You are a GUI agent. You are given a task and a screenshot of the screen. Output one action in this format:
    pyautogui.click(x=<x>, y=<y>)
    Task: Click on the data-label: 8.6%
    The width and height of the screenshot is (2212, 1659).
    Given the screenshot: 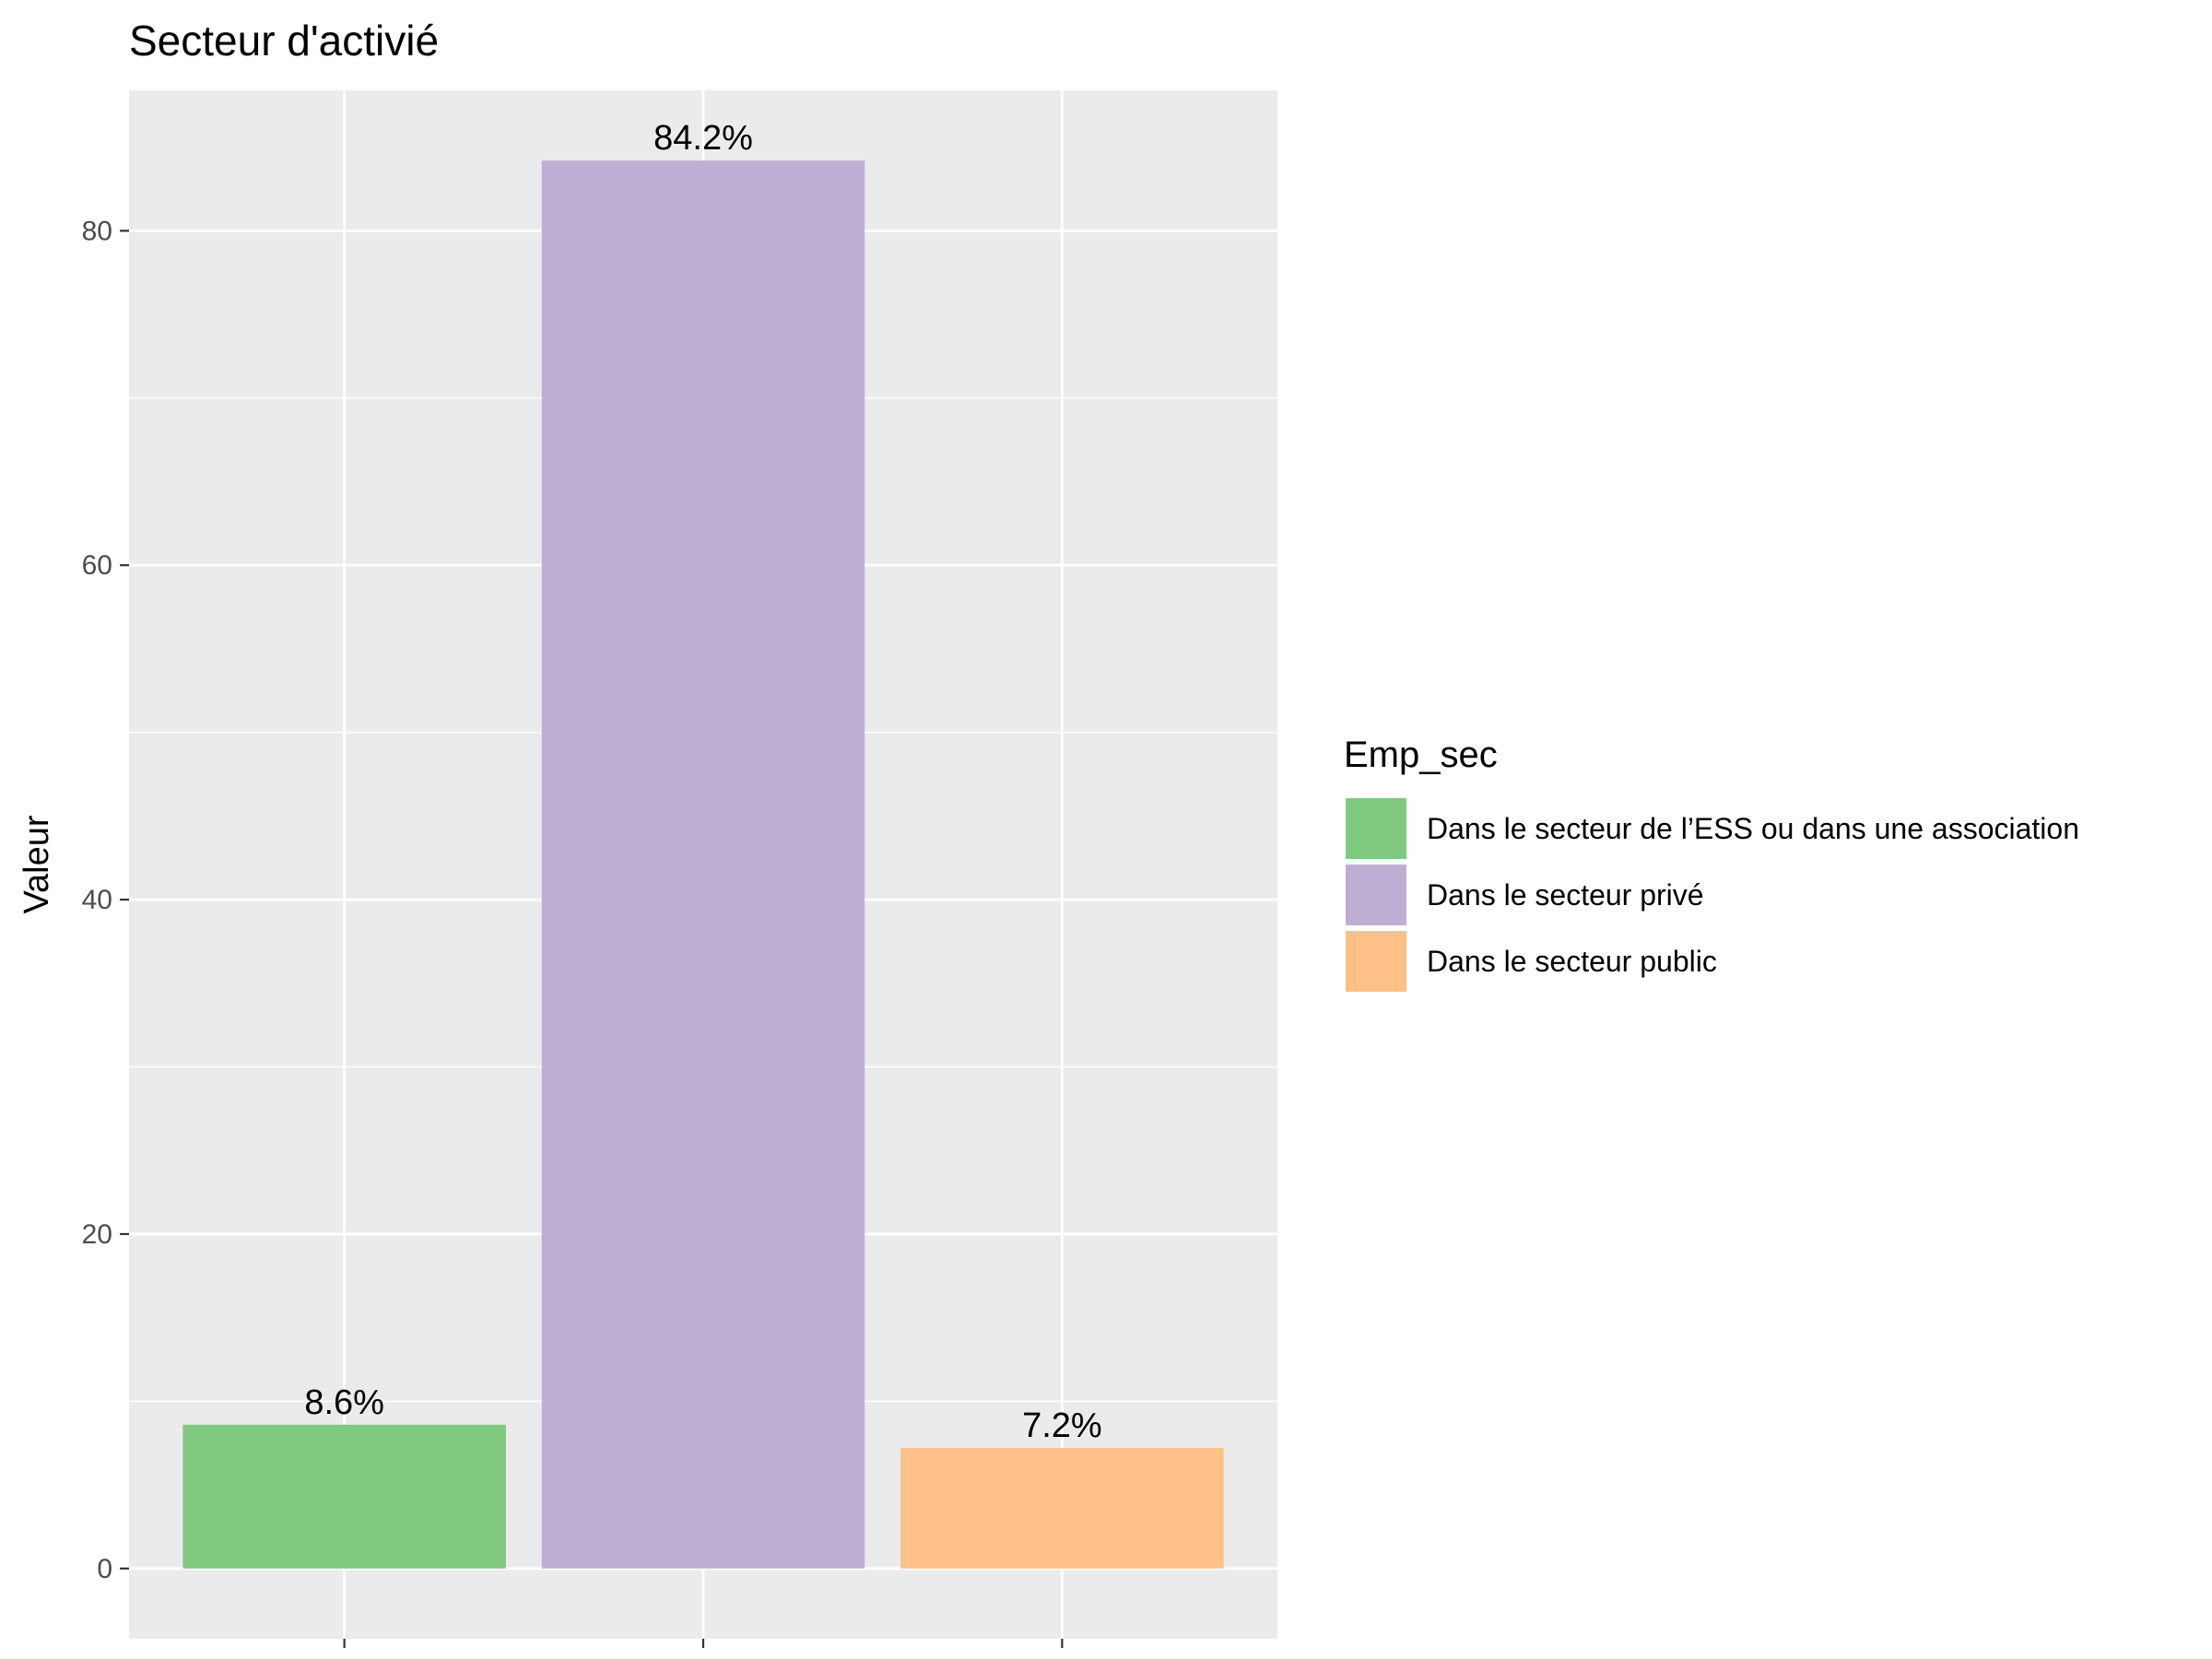 What is the action you would take?
    pyautogui.click(x=344, y=1402)
    